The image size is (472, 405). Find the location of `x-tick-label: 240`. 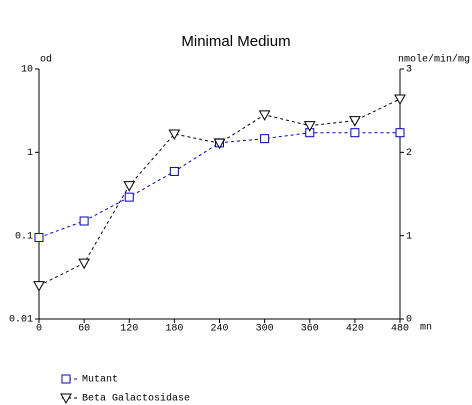

x-tick-label: 240 is located at coordinates (219, 329).